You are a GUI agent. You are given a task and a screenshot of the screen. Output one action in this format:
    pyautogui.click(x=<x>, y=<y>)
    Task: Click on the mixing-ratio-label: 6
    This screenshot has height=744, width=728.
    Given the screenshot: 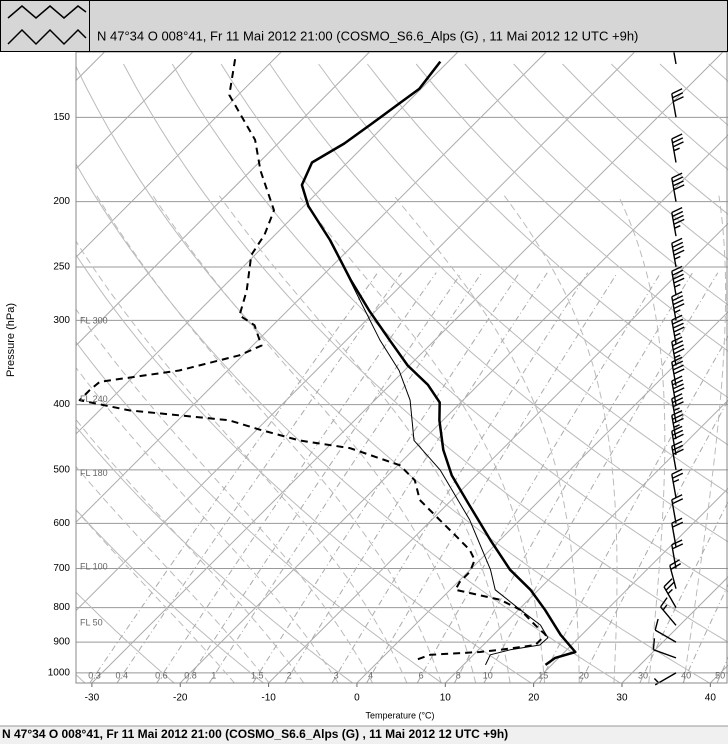 What is the action you would take?
    pyautogui.click(x=421, y=675)
    